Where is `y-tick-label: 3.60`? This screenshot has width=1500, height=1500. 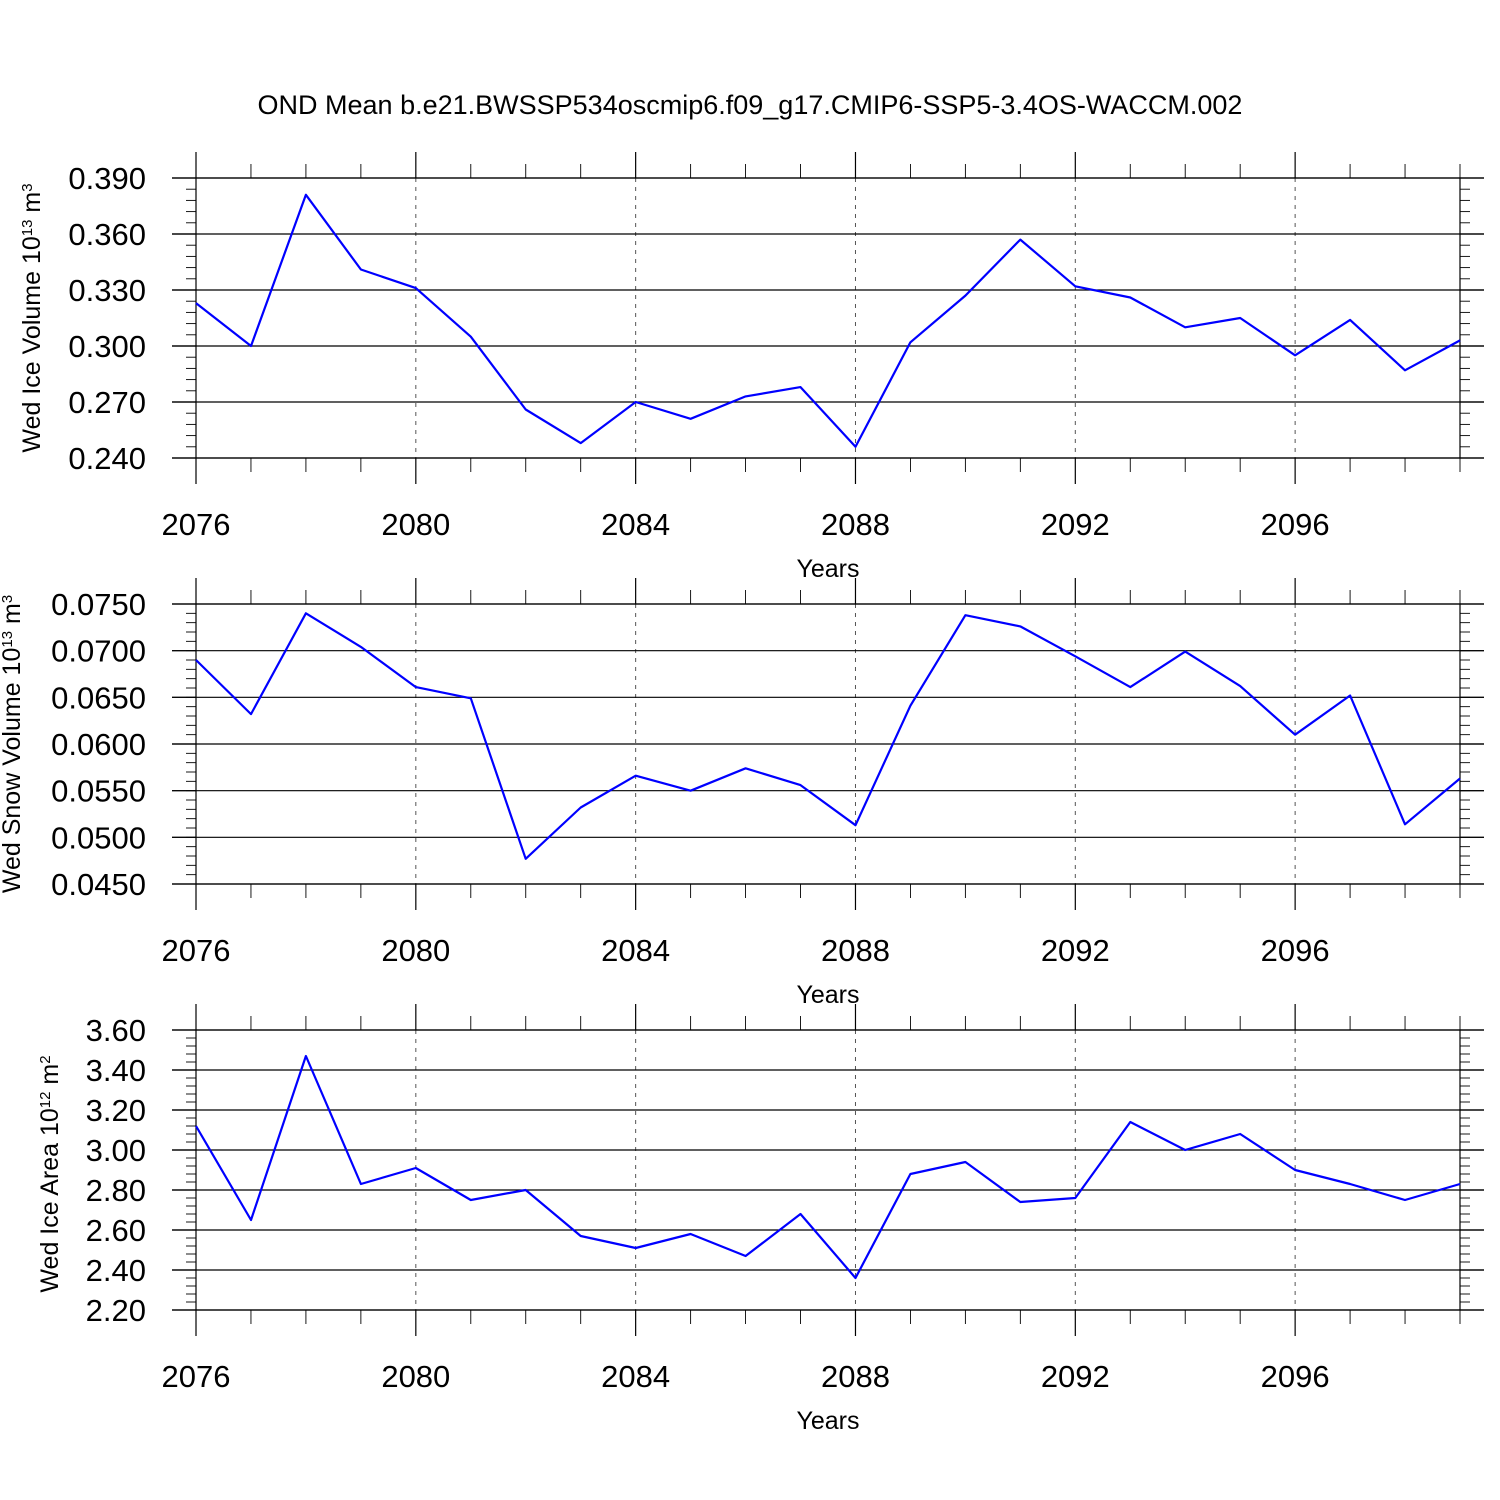 y-tick-label: 3.60 is located at coordinates (116, 1030).